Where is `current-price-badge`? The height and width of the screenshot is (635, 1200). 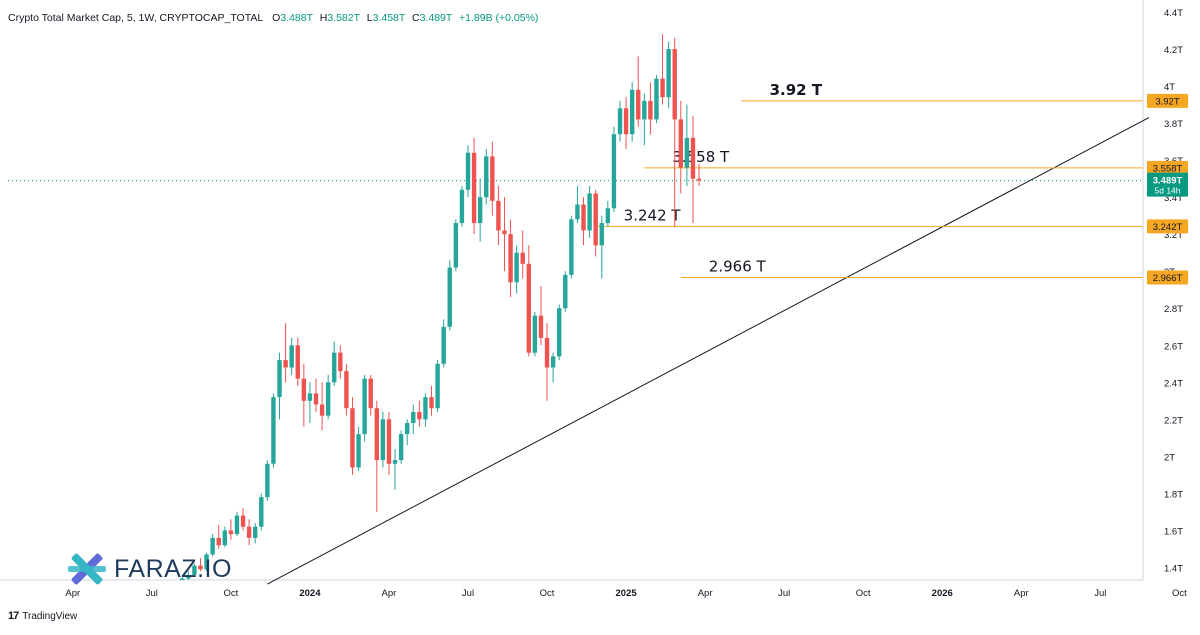 current-price-badge is located at coordinates (1167, 184).